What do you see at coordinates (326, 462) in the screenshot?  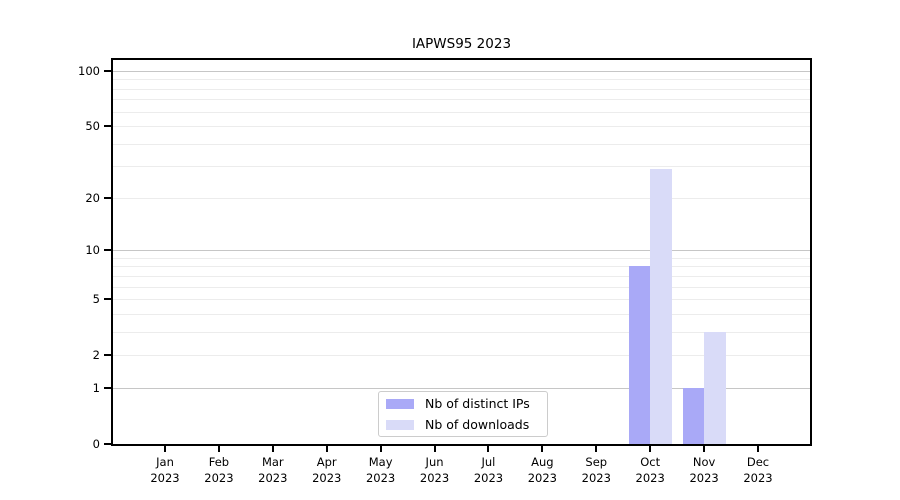 I see `x-tick-month: Apr` at bounding box center [326, 462].